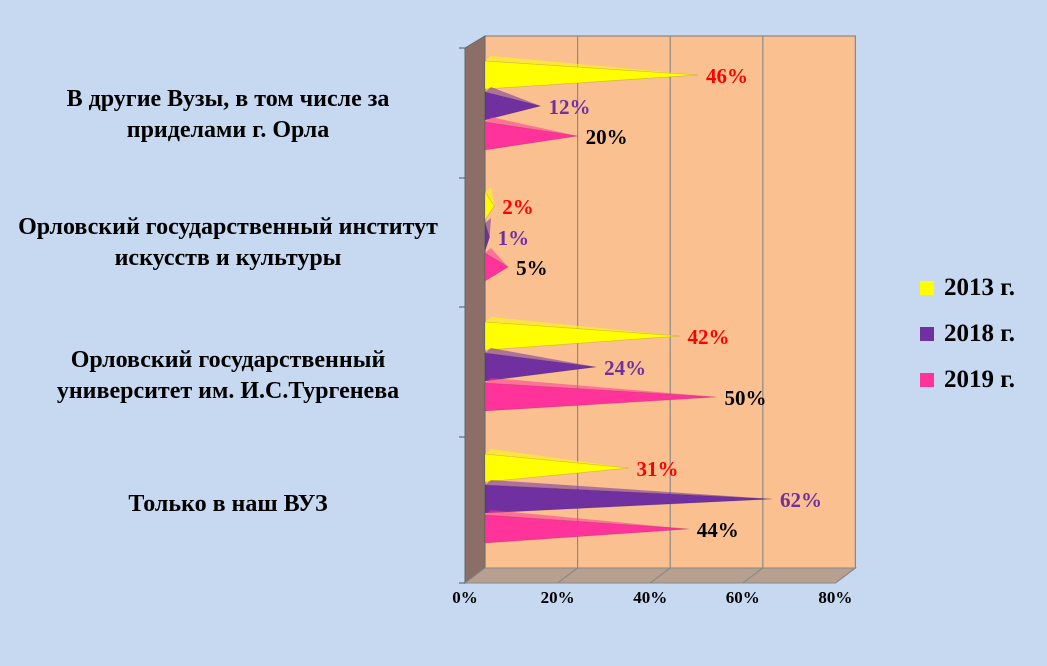 This screenshot has height=666, width=1047. I want to click on data-label: 42%, so click(708, 337).